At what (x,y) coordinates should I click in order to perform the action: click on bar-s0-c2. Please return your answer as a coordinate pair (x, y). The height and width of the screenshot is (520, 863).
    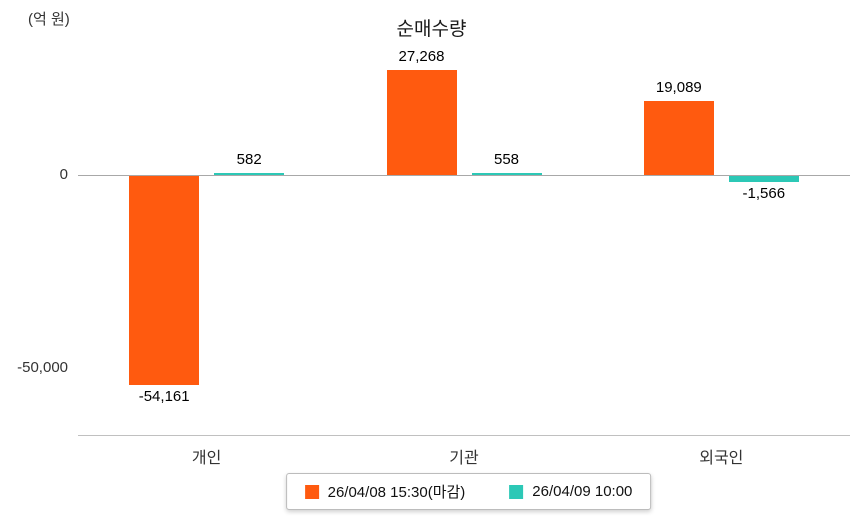
    Looking at the image, I should click on (678, 138).